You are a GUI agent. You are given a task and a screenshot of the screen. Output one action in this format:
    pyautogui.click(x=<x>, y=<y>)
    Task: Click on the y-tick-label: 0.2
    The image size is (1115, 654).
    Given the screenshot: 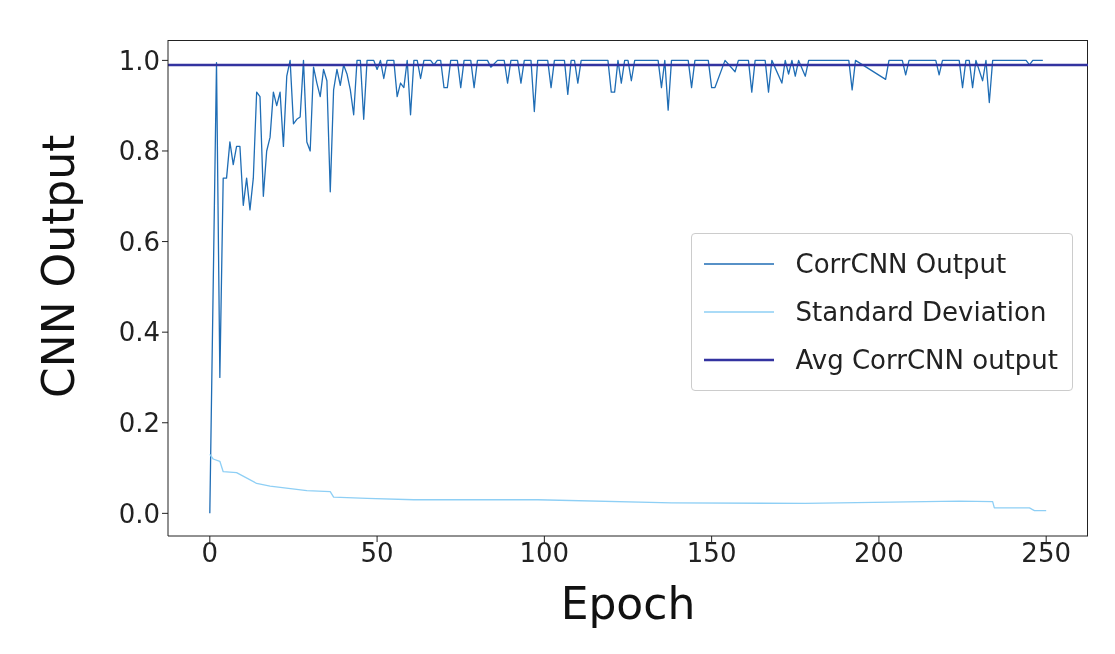 What is the action you would take?
    pyautogui.click(x=139, y=422)
    